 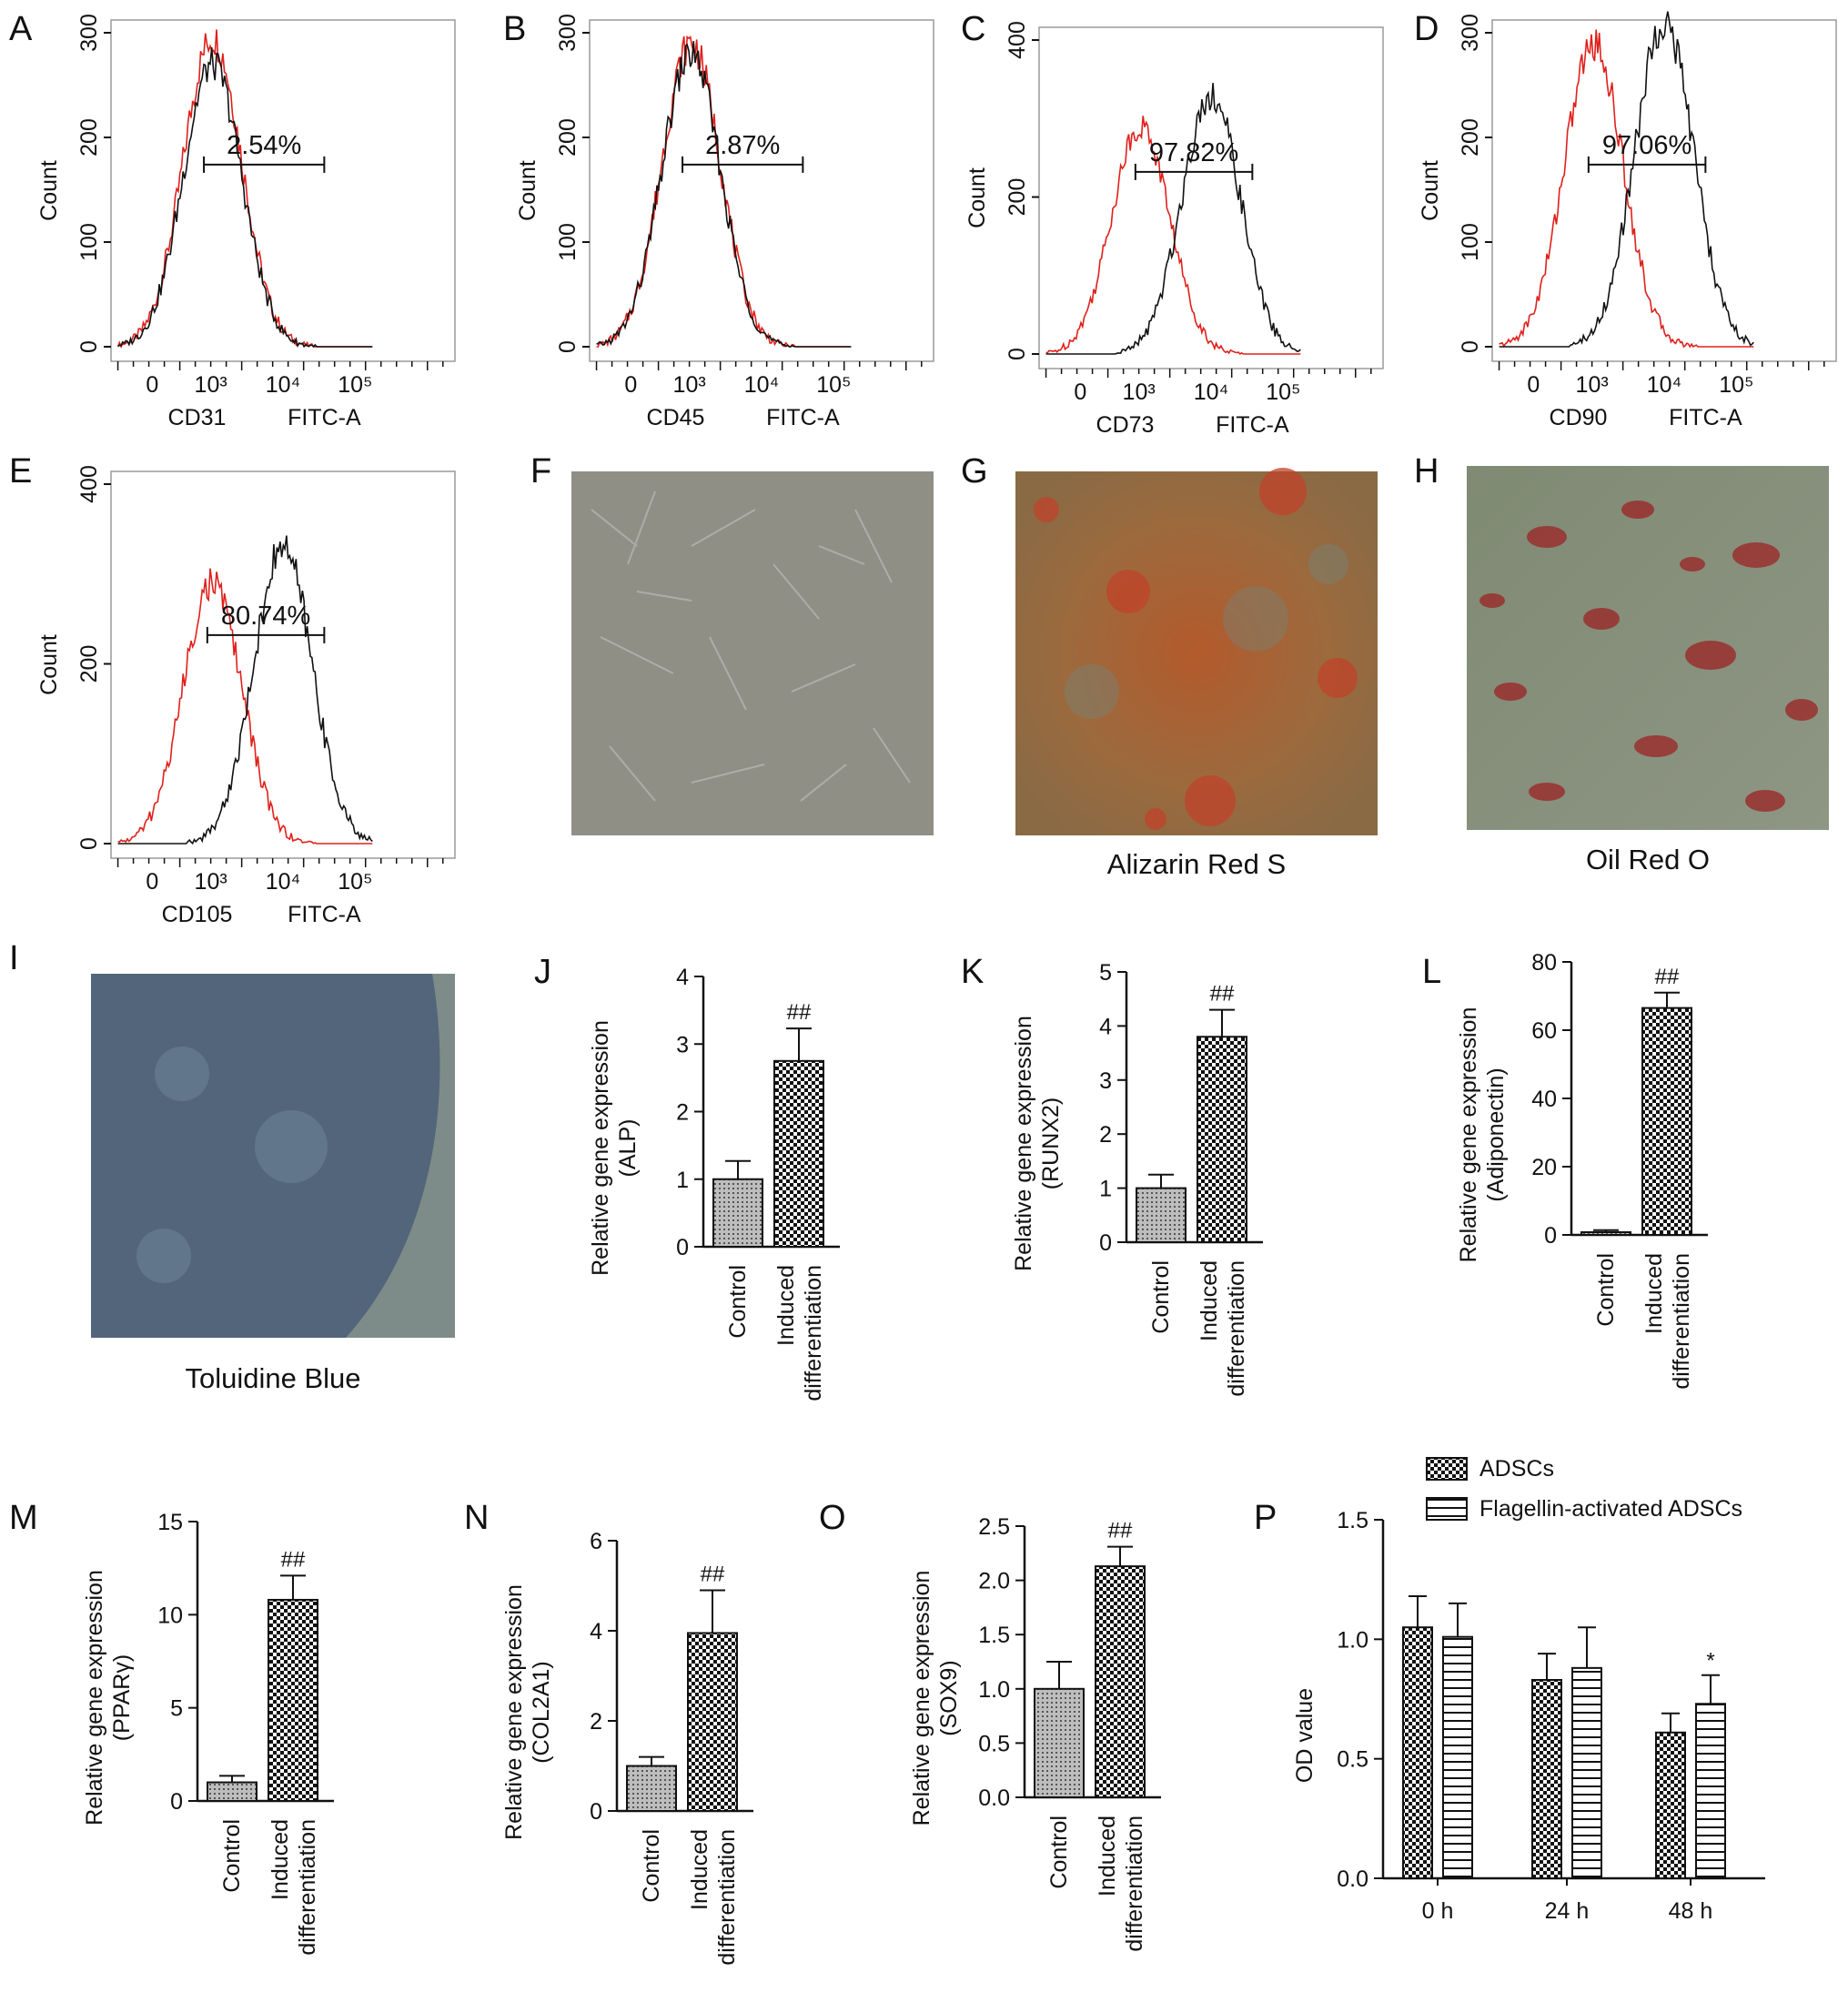 I want to click on caption-g: Alizarin Red S, so click(x=1196, y=864).